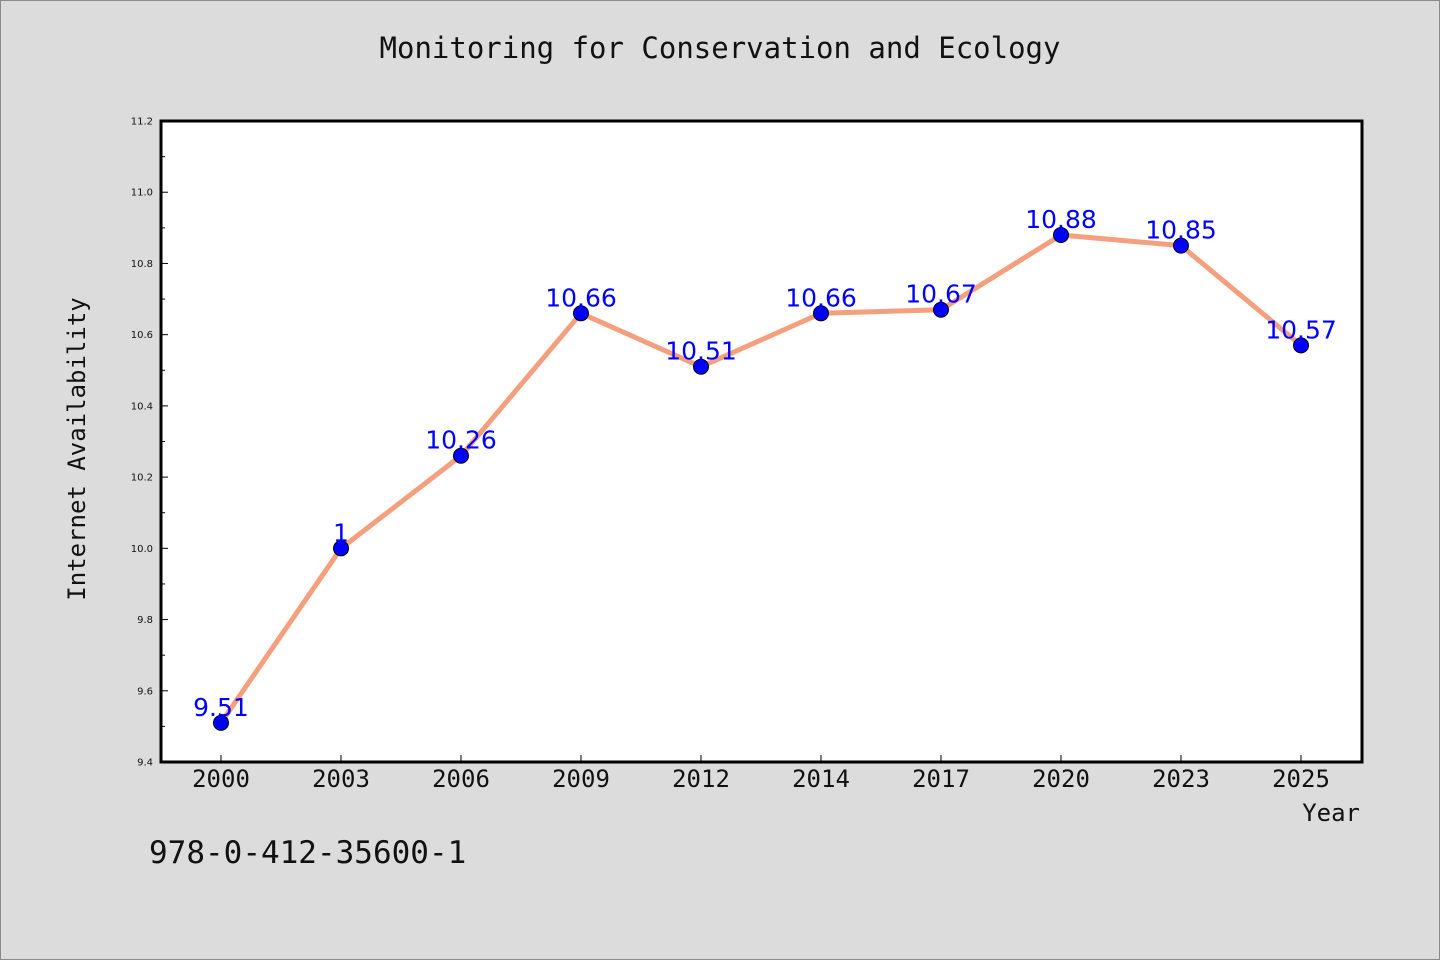 Image resolution: width=1440 pixels, height=960 pixels. What do you see at coordinates (1181, 779) in the screenshot?
I see `x-tick-label: 2023` at bounding box center [1181, 779].